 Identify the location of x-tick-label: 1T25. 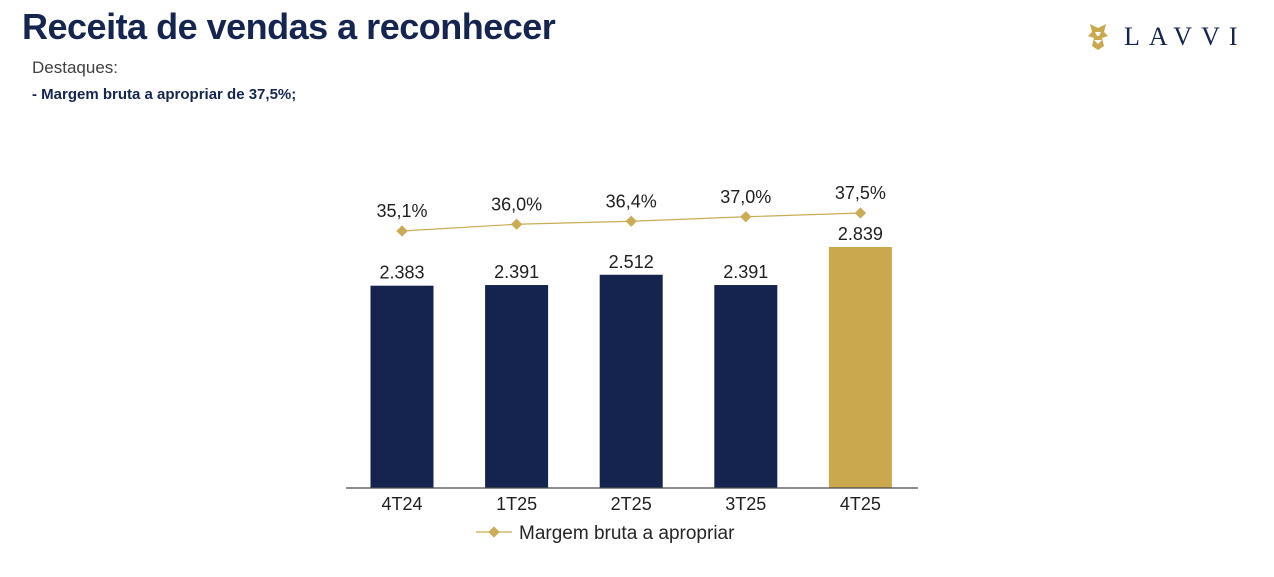
(516, 504).